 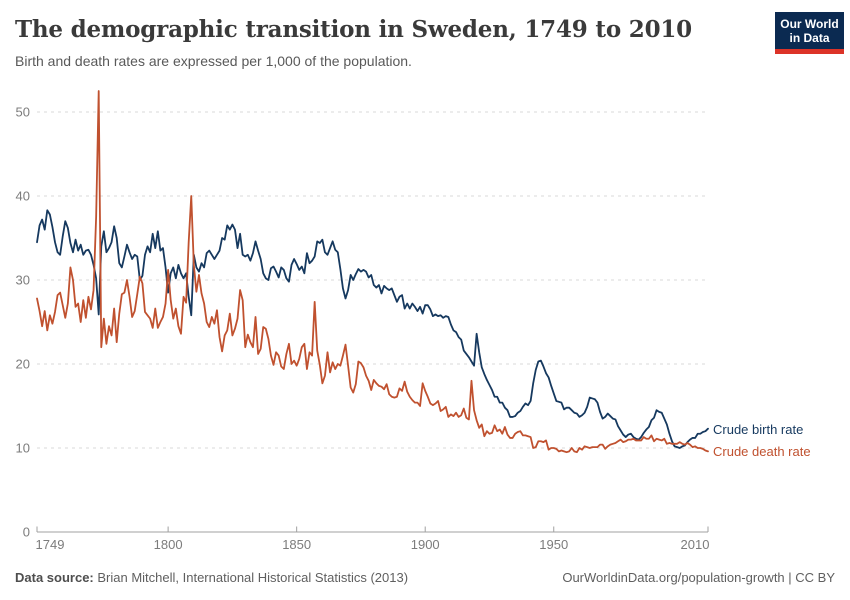 I want to click on x-tick-label-2010: 2010, so click(x=695, y=544).